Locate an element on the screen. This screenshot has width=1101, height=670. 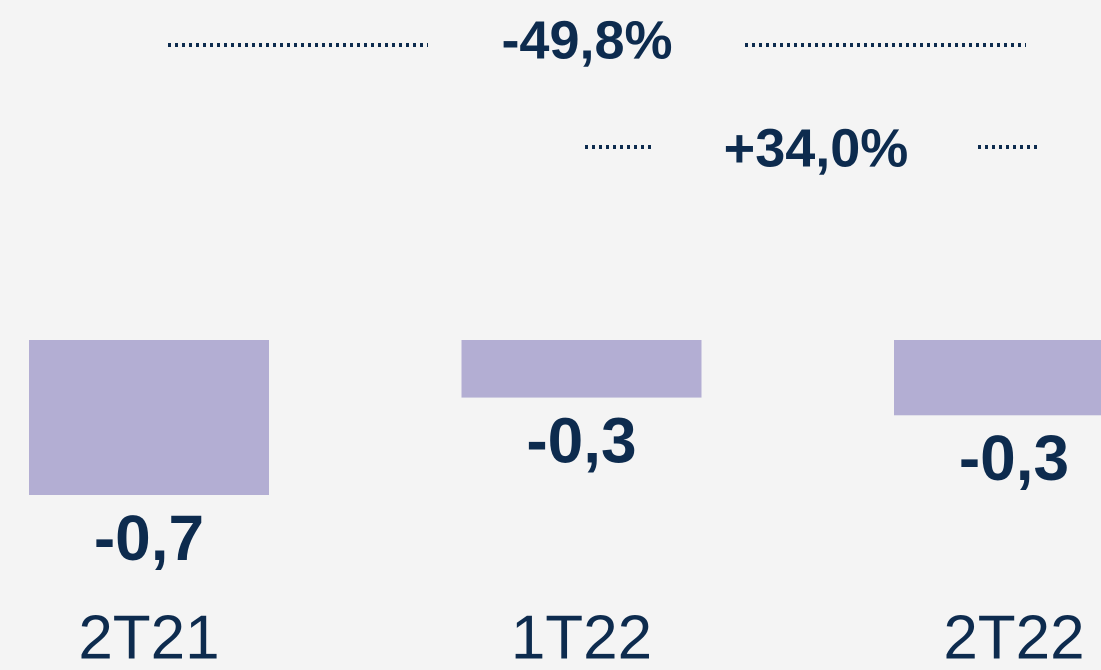
annotation: -49,8% is located at coordinates (586, 40).